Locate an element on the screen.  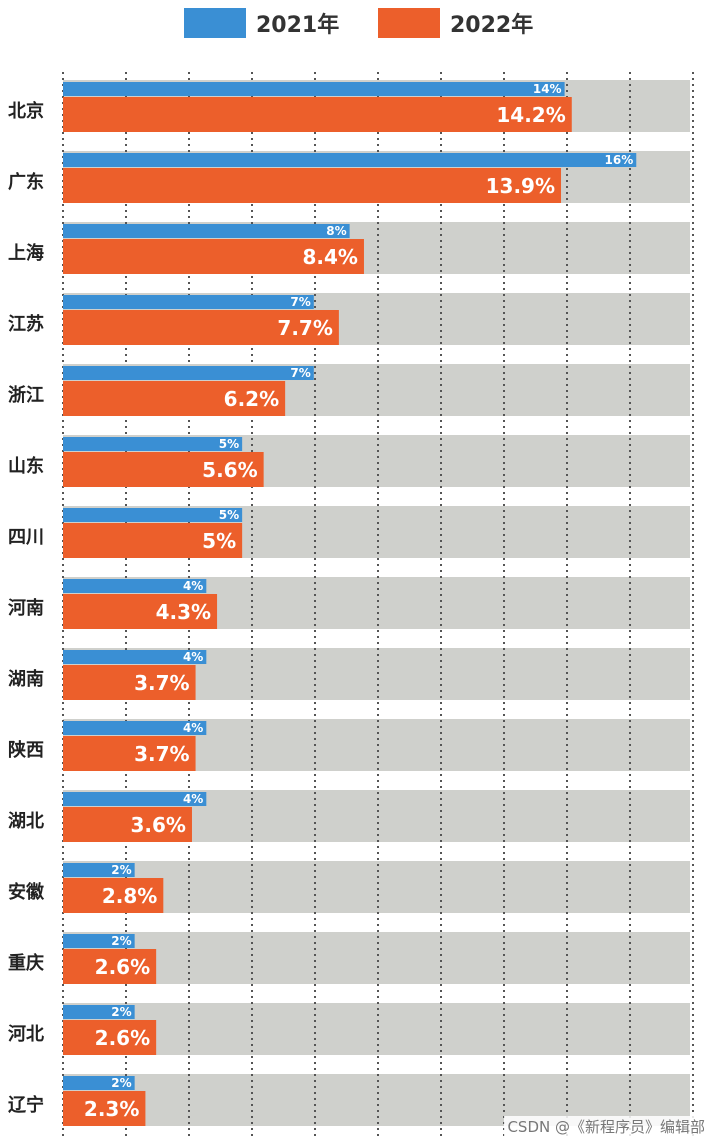
category-label: 河南 is located at coordinates (26, 608).